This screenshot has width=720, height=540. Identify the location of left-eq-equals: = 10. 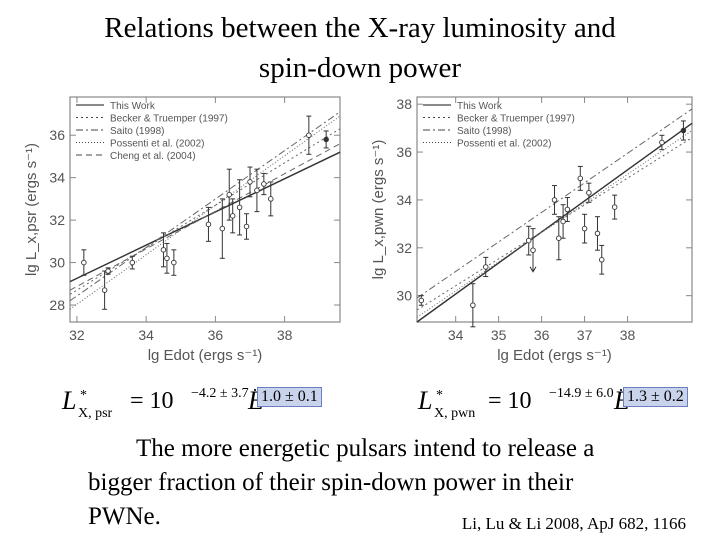
(152, 401).